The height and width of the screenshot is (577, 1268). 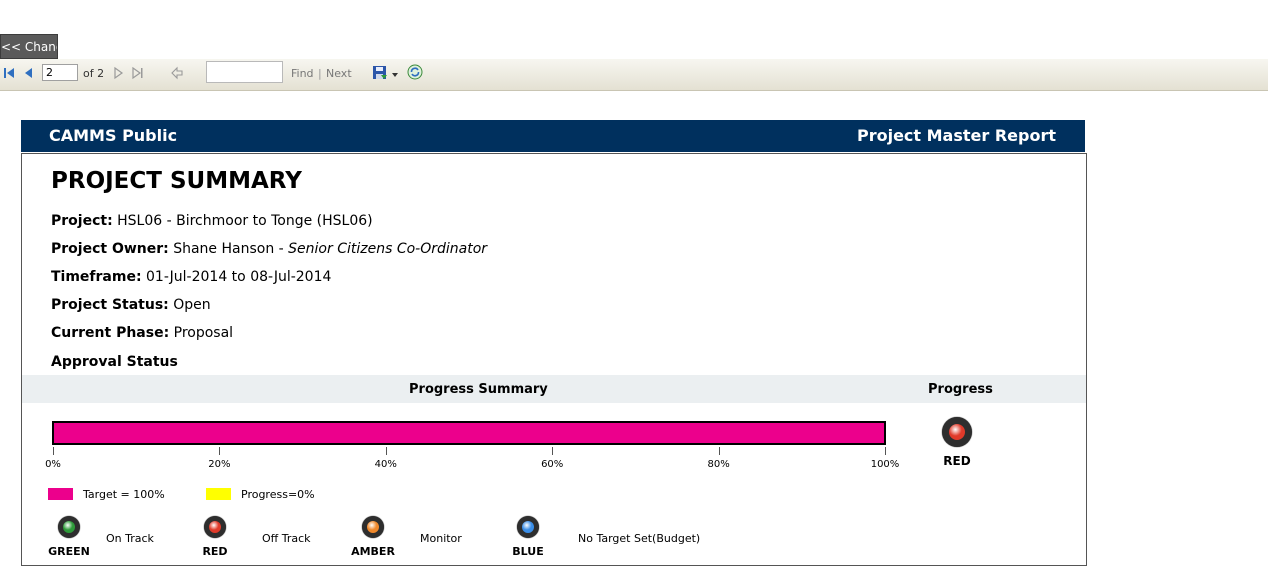 I want to click on status-lamp-blue, so click(x=528, y=527).